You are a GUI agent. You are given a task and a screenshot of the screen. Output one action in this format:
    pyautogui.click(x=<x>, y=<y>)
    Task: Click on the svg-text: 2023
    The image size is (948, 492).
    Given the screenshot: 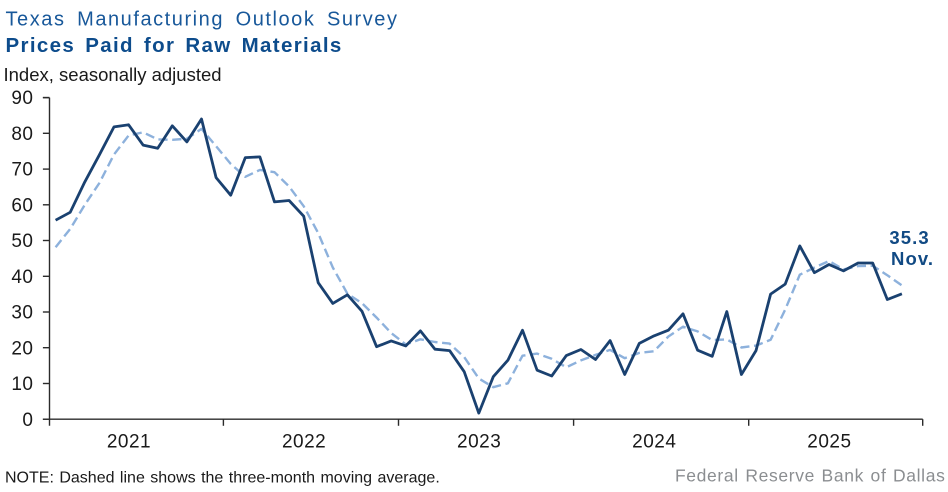 What is the action you would take?
    pyautogui.click(x=479, y=442)
    